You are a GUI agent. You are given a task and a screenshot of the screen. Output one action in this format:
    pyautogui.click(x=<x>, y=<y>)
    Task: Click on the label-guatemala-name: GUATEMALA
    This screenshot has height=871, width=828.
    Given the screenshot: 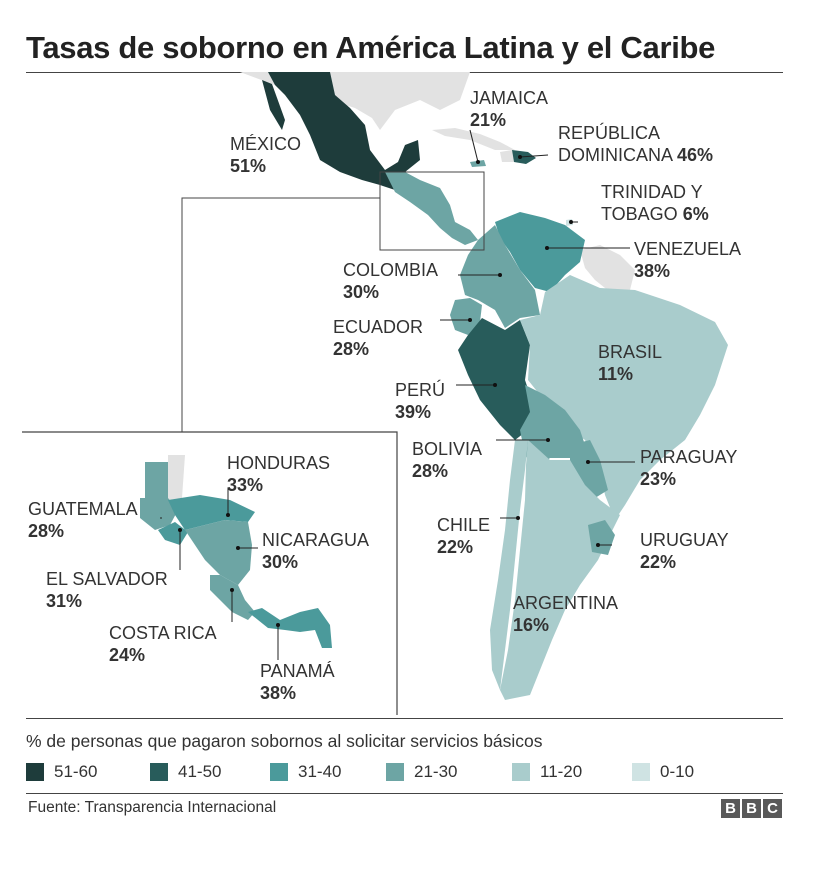 What is the action you would take?
    pyautogui.click(x=83, y=509)
    